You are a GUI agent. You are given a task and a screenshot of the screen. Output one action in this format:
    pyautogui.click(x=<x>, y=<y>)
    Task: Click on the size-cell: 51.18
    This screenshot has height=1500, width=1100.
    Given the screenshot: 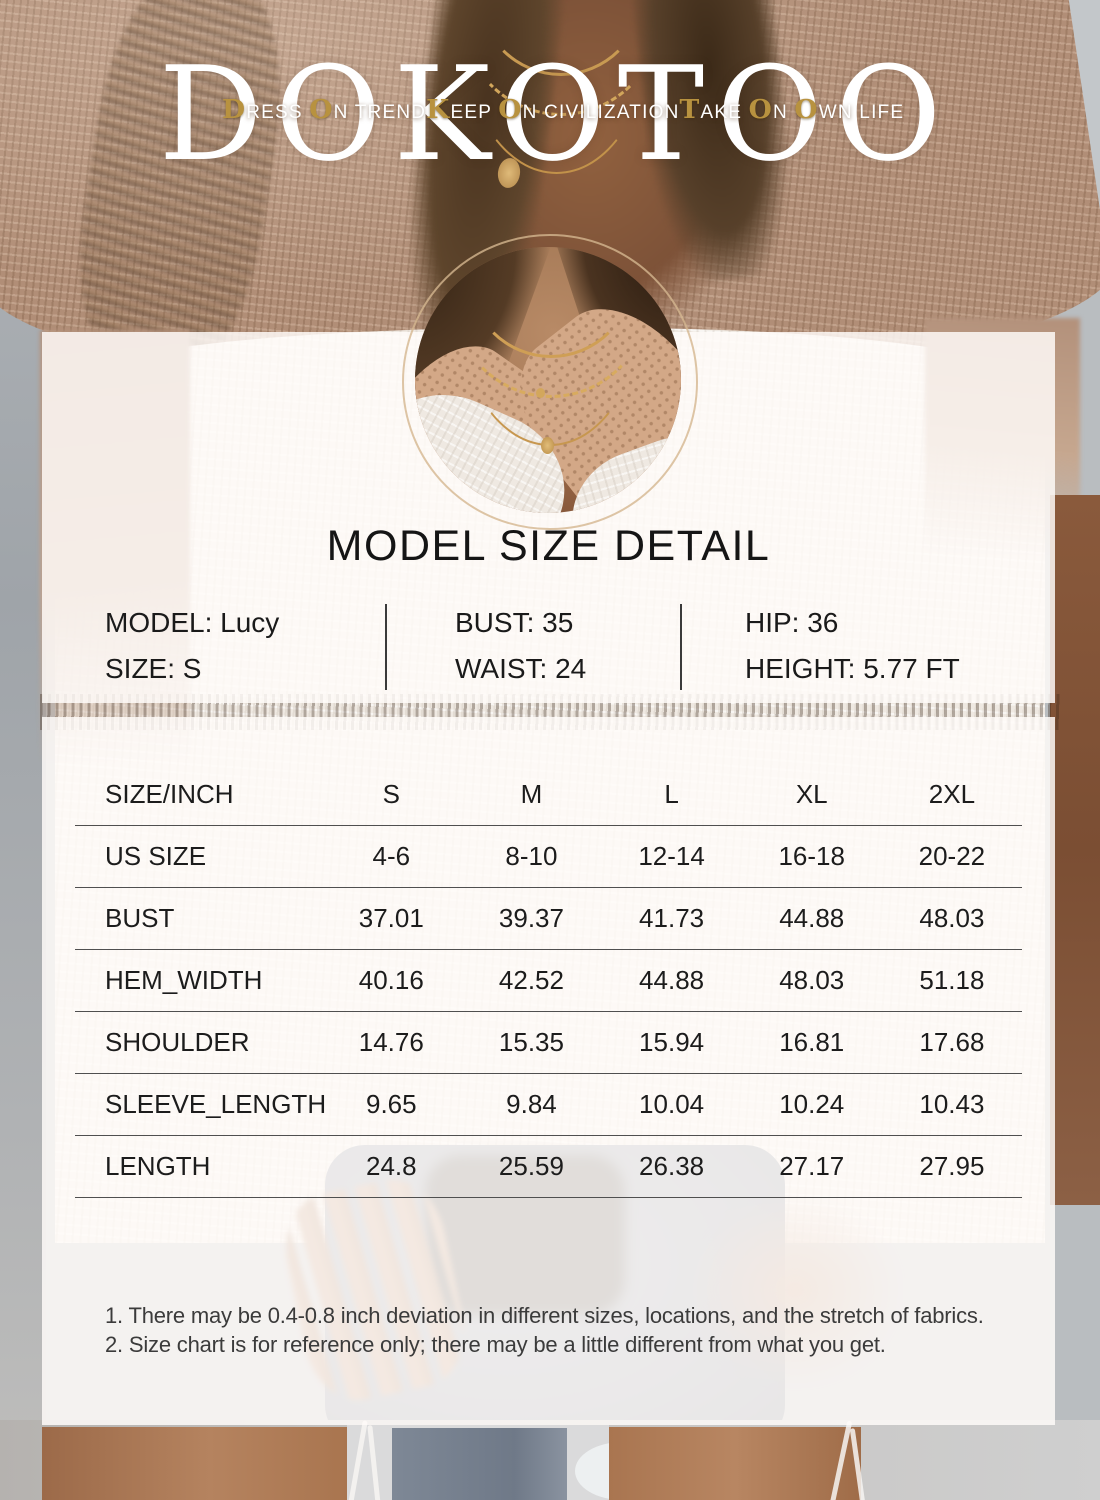 What is the action you would take?
    pyautogui.click(x=951, y=980)
    